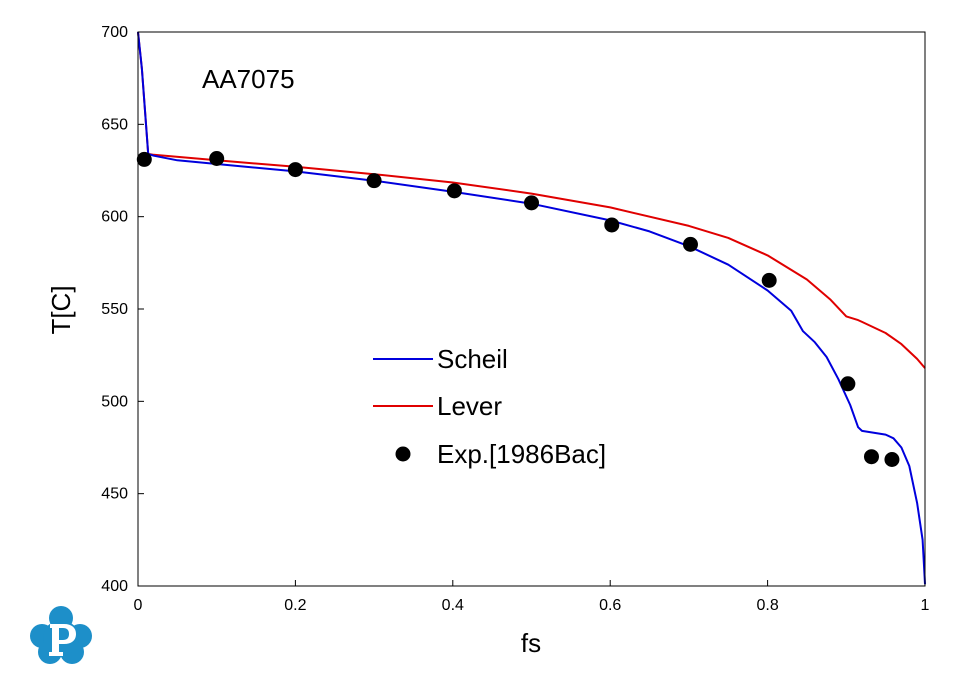 The width and height of the screenshot is (960, 693). I want to click on x-tick-label: 0.4, so click(453, 605).